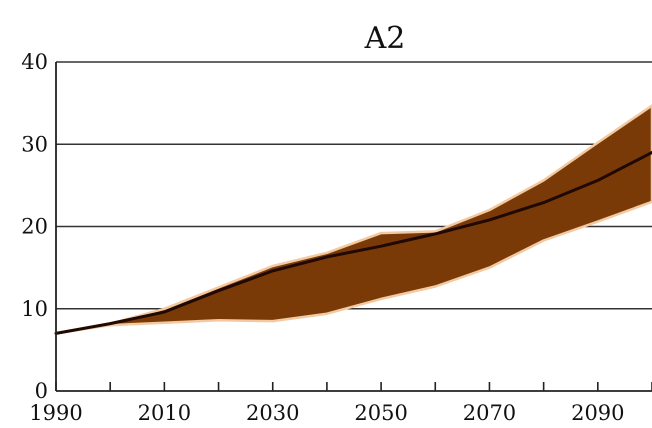 This screenshot has height=428, width=652. Describe the element at coordinates (34, 62) in the screenshot. I see `y-tick-label-40: 40` at that location.